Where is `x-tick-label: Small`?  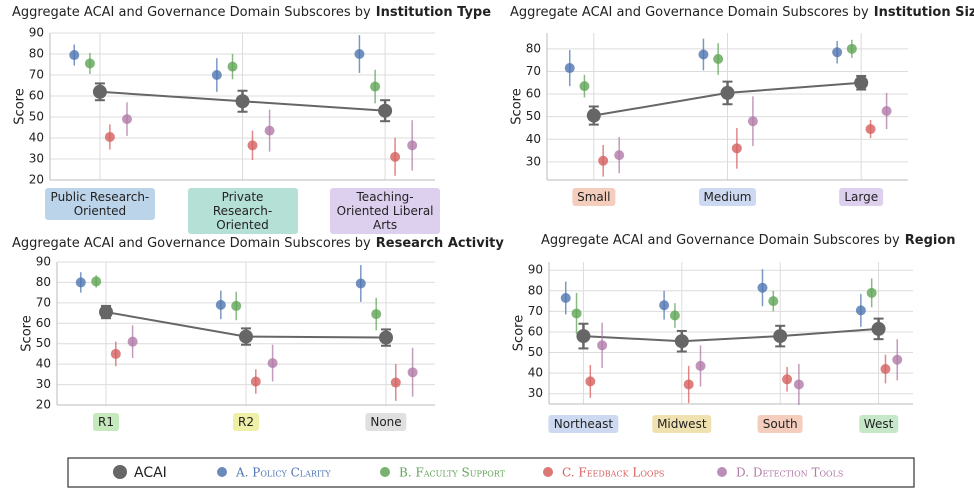
x-tick-label: Small is located at coordinates (594, 197).